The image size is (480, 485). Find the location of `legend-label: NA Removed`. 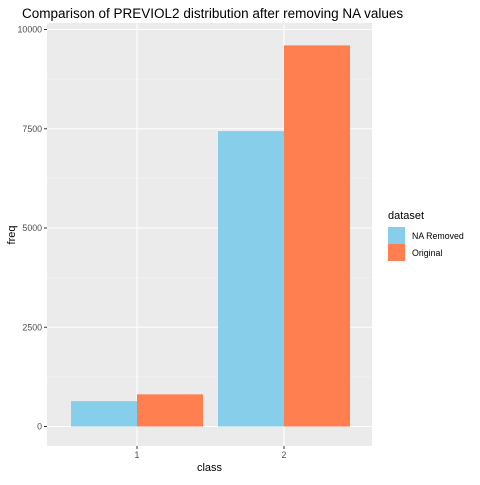

legend-label: NA Removed is located at coordinates (438, 236).